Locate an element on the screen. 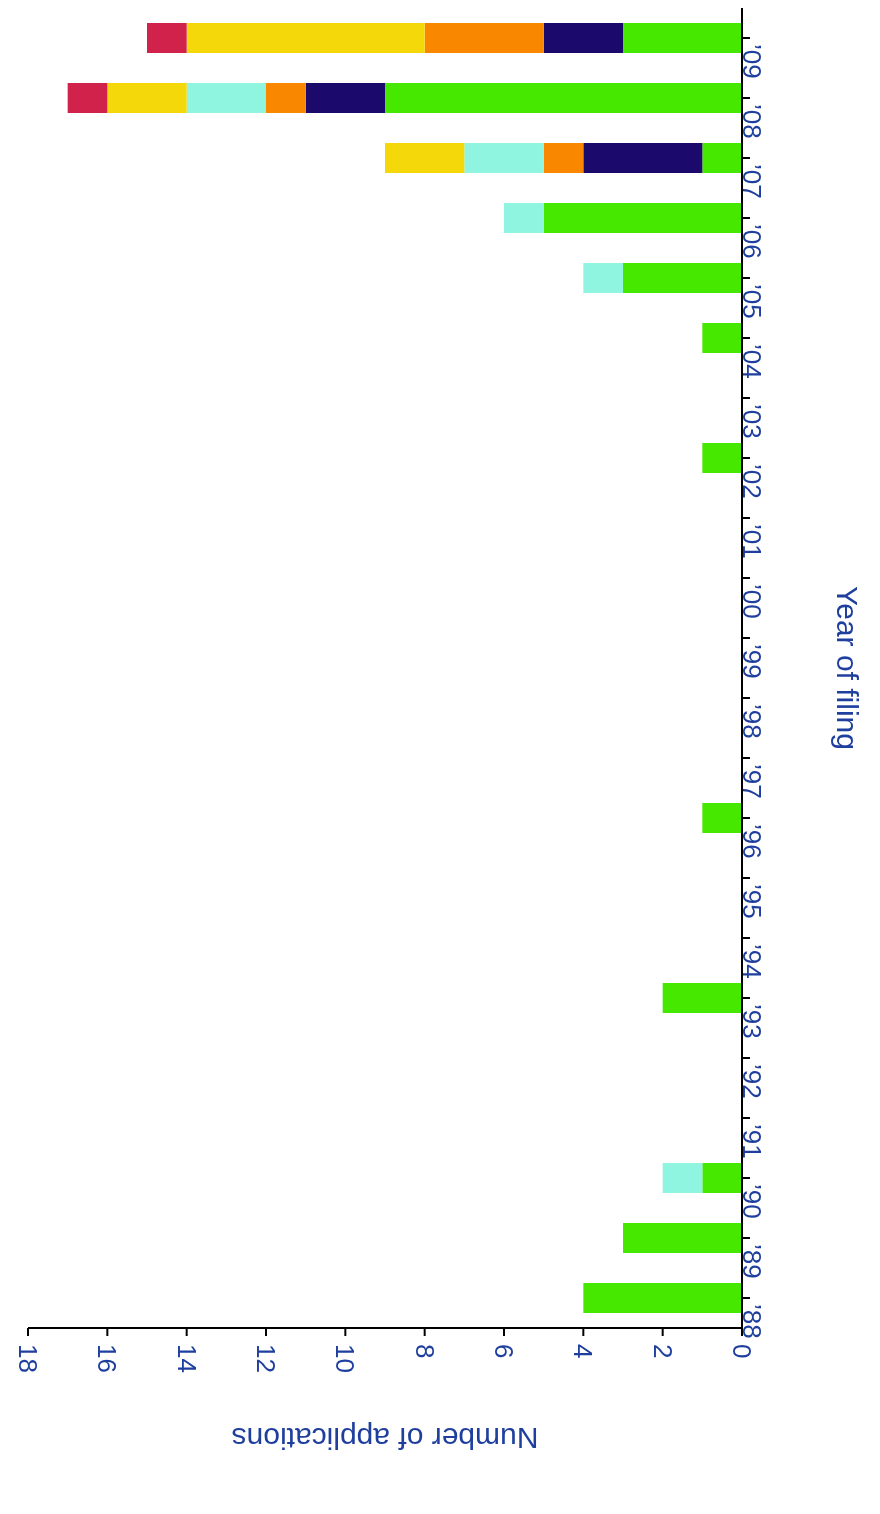 Image resolution: width=880 pixels, height=1514 pixels. x-tick-label: 10 is located at coordinates (345, 1358).